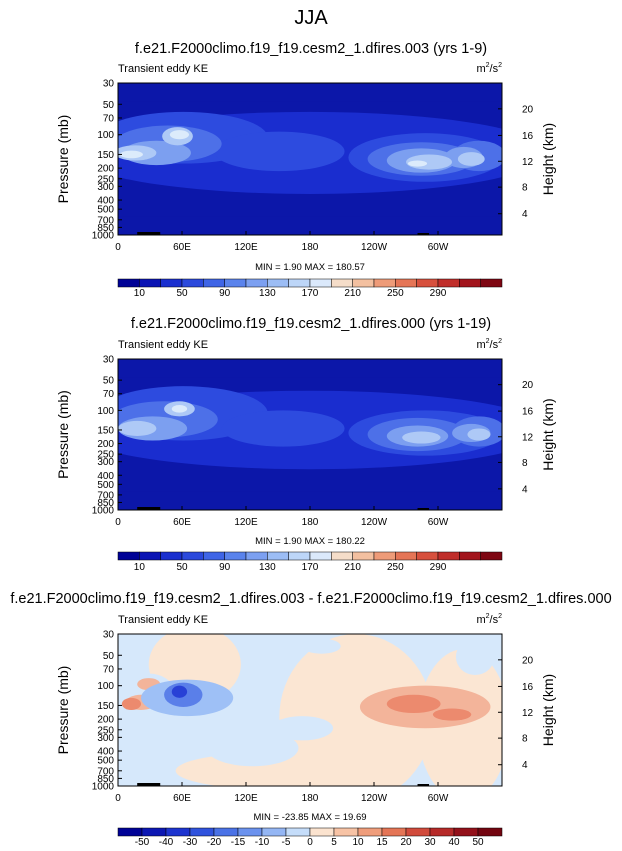  Describe the element at coordinates (262, 842) in the screenshot. I see `colorbar-label: -10` at that location.